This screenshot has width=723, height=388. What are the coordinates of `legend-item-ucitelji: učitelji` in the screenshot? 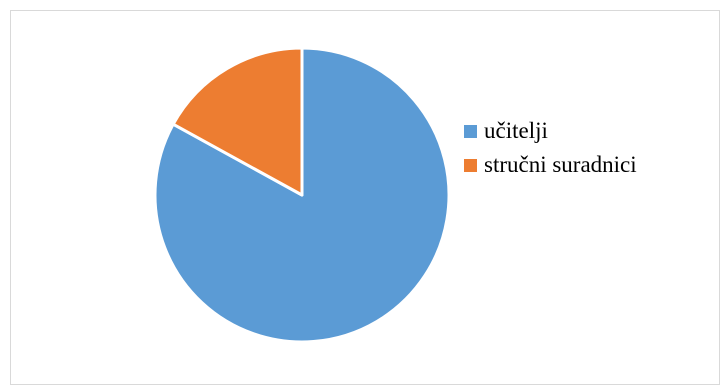 It's located at (550, 131).